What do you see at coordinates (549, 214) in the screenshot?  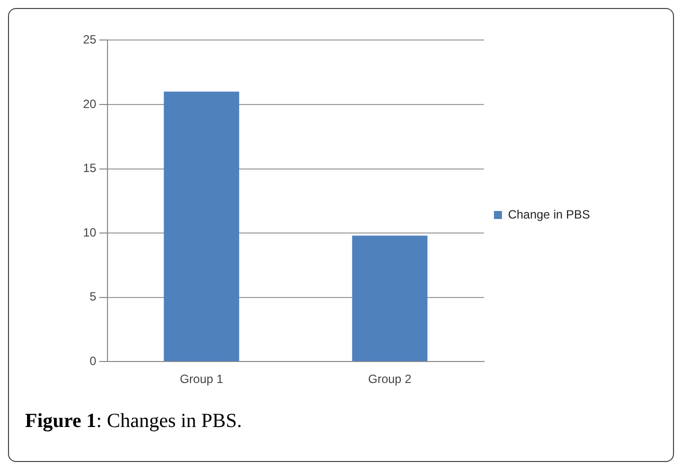 I see `legend-label: Change in PBS` at bounding box center [549, 214].